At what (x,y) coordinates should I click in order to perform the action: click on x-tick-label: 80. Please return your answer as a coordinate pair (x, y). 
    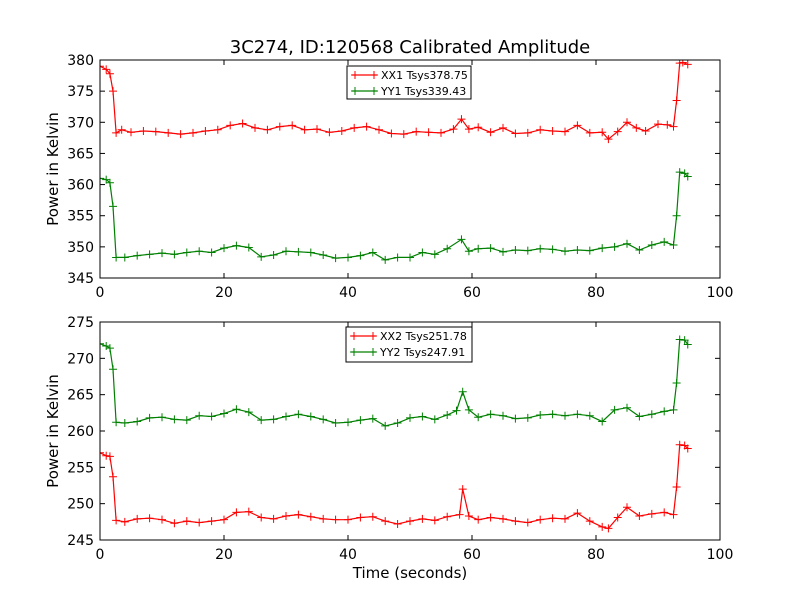
    Looking at the image, I should click on (596, 293).